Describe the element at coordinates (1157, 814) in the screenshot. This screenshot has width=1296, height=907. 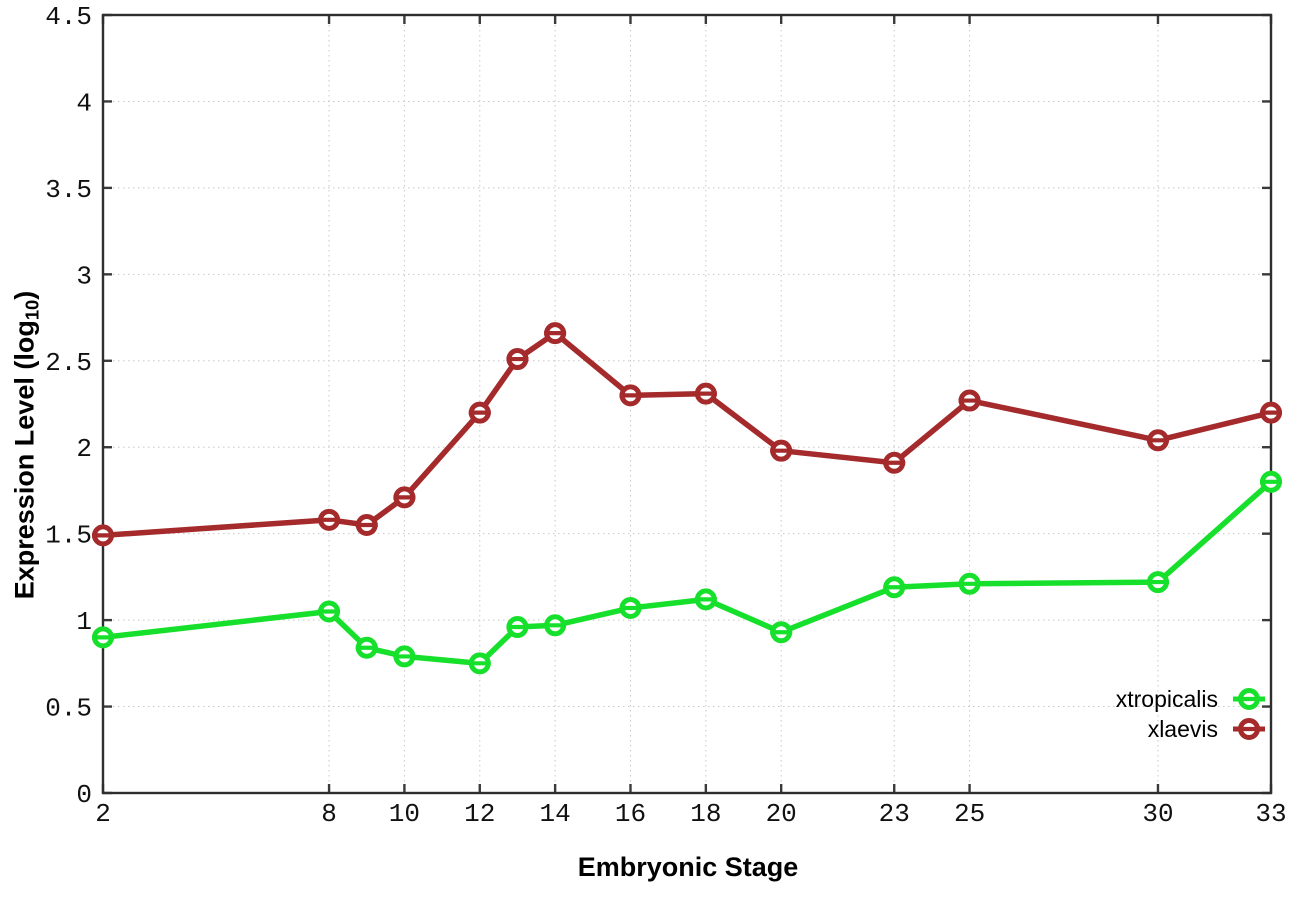
I see `x-tick-label: 30` at that location.